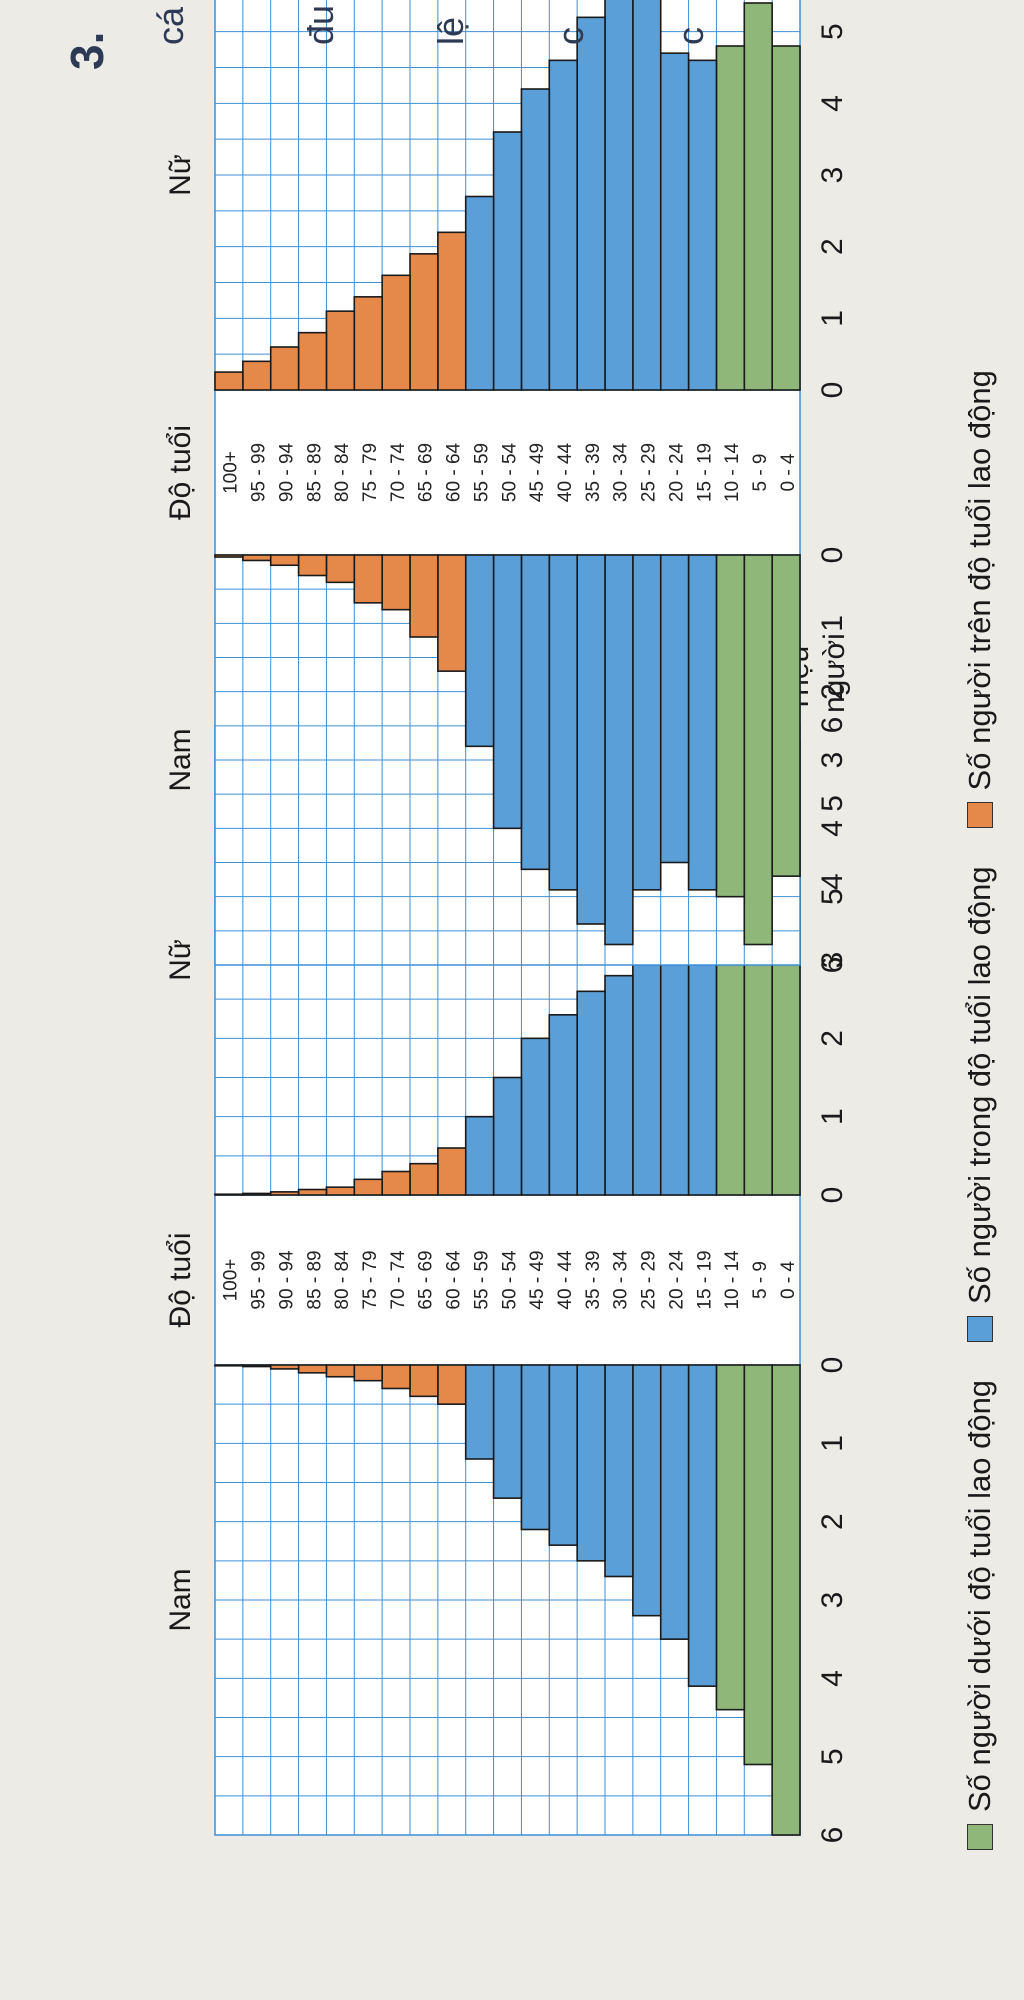  I want to click on section-number: 3., so click(87, 50).